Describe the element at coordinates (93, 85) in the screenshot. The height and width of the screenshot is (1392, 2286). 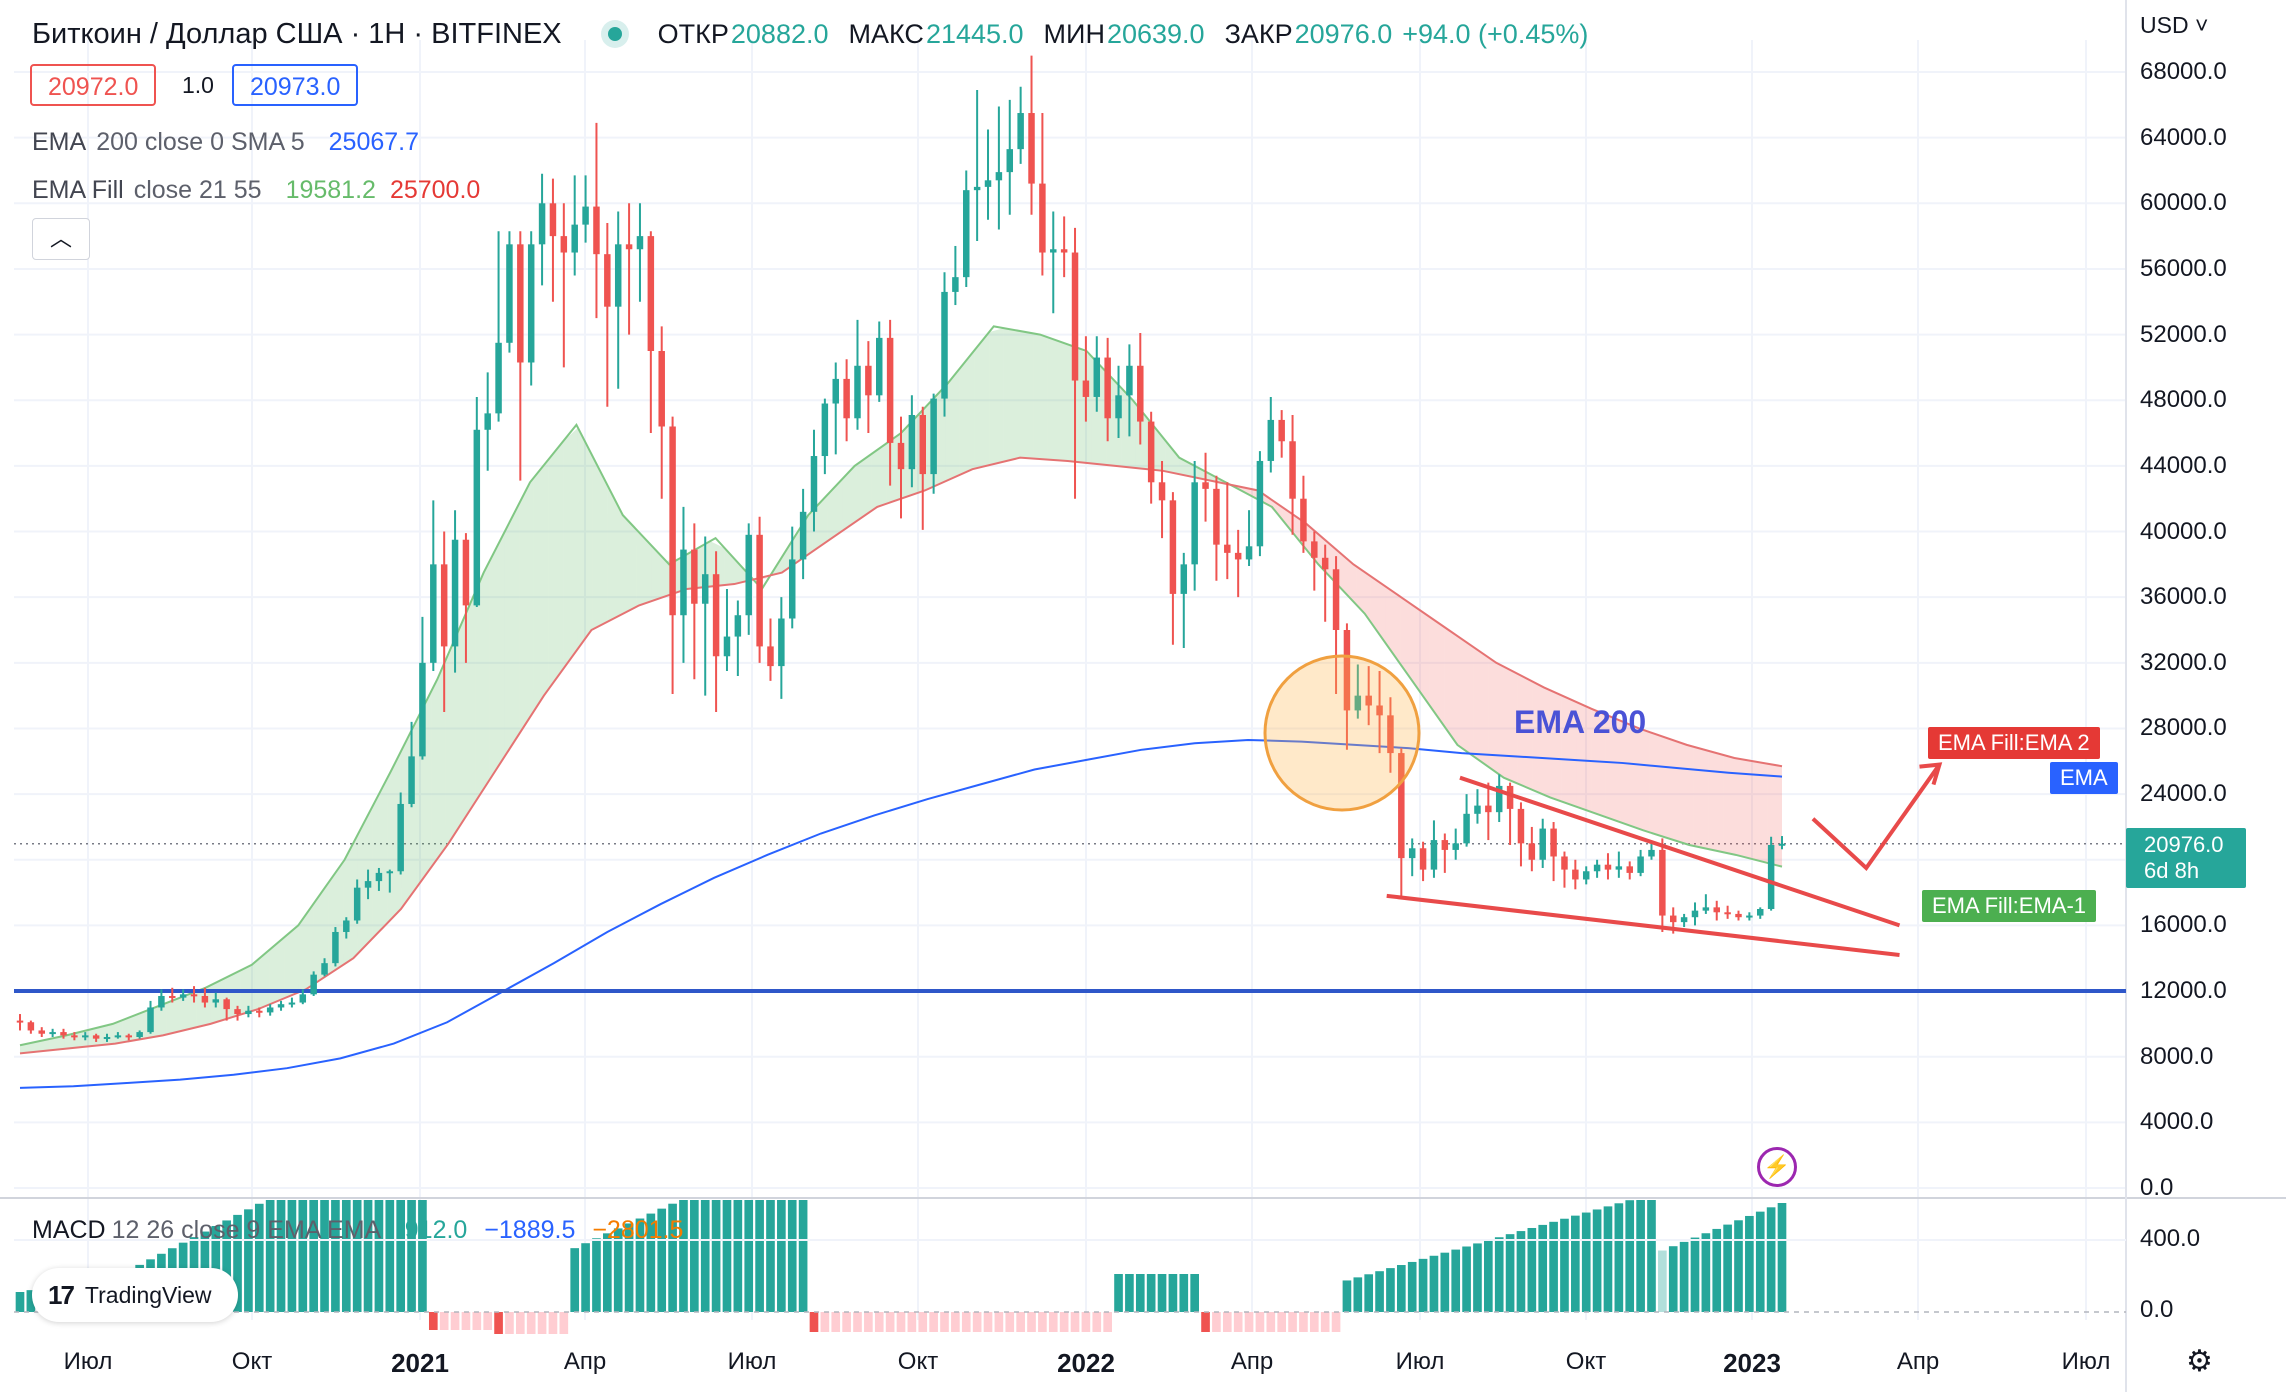
I see `sell-button: 20972.0` at that location.